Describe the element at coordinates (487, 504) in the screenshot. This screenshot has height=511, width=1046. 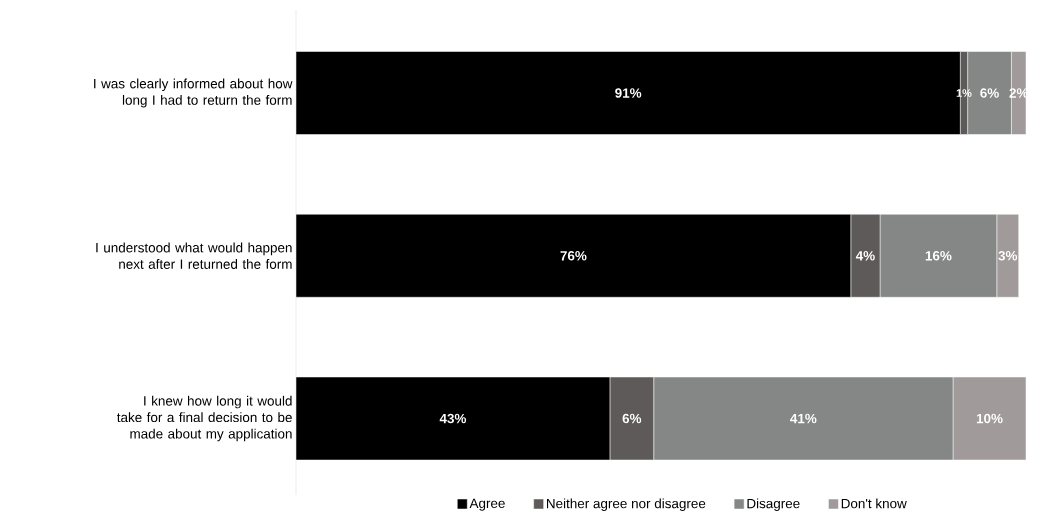
I see `legend-label: Agree` at that location.